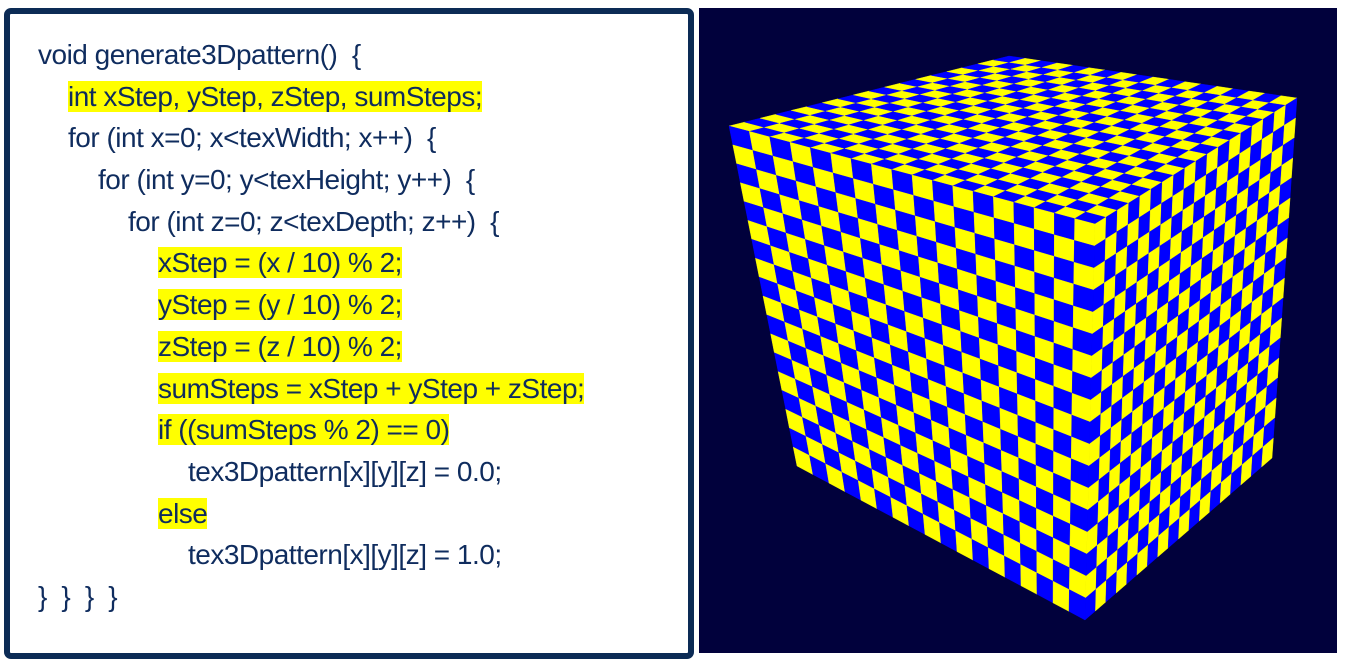  I want to click on code-text: tex3Dpattern[x][y][z] = 1.0;, so click(345, 555).